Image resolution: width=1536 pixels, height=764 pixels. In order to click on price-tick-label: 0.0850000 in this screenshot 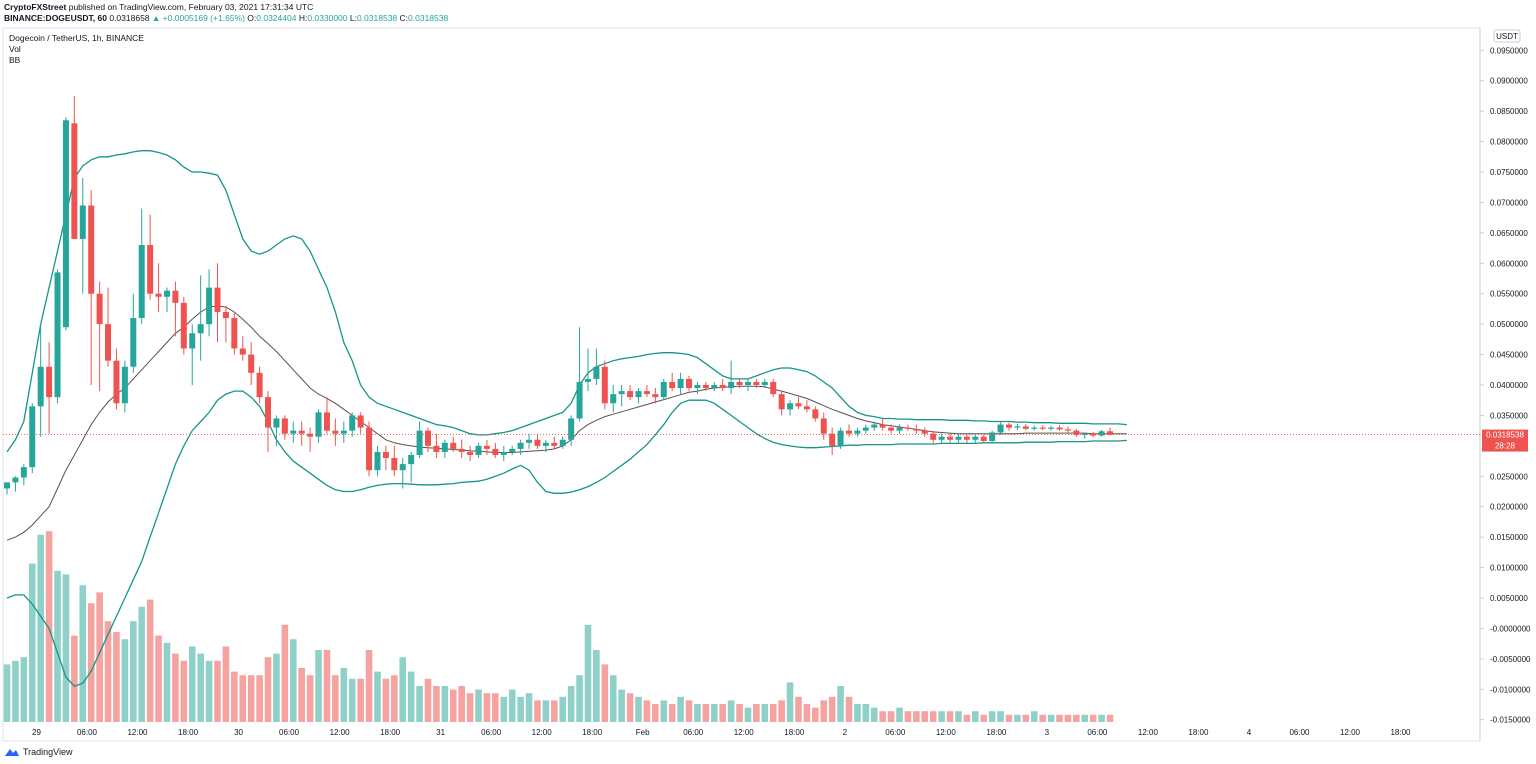, I will do `click(1509, 111)`.